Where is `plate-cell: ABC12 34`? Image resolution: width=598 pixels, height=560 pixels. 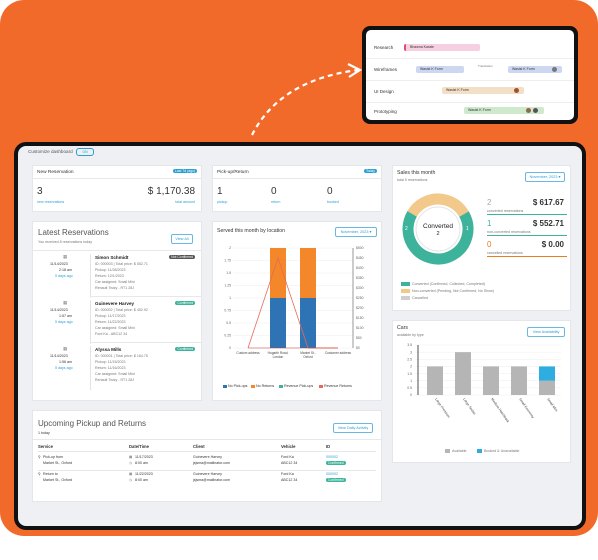 plate-cell: ABC12 34 is located at coordinates (289, 463).